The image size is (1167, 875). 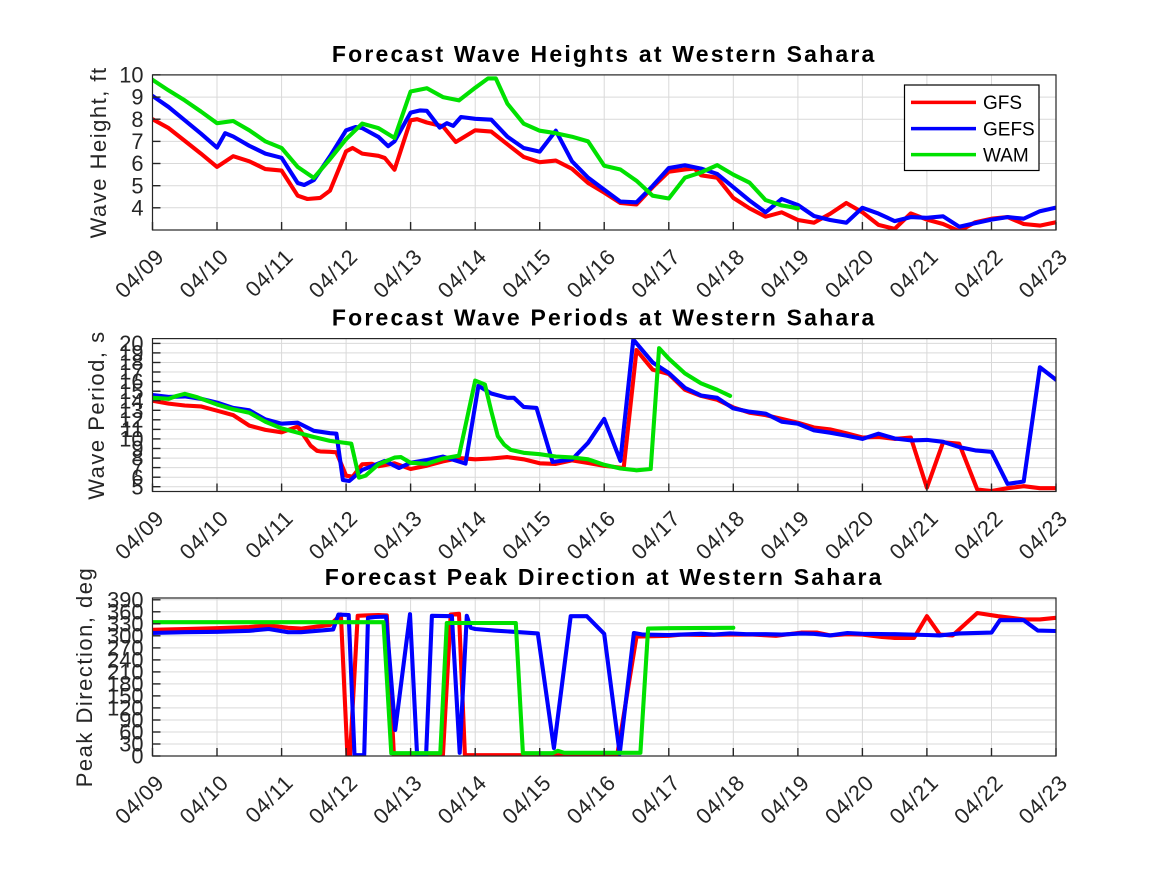 I want to click on svg-text: 16, so click(x=131, y=381).